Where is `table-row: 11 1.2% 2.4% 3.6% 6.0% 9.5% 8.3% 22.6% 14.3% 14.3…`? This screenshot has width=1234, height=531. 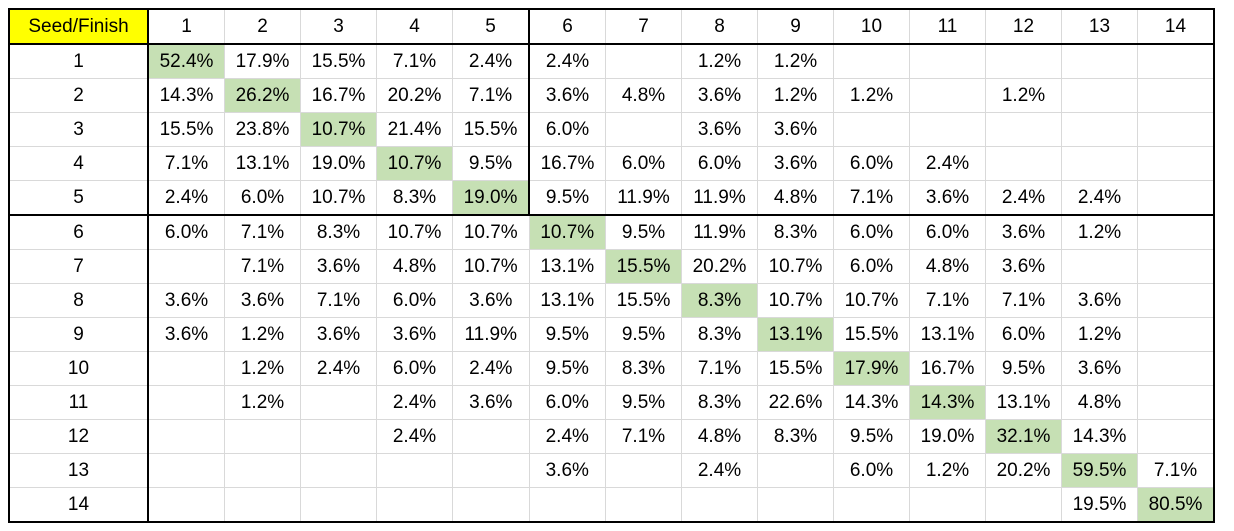
table-row: 11 1.2% 2.4% 3.6% 6.0% 9.5% 8.3% 22.6% 14.3% 14.3… is located at coordinates (611, 402).